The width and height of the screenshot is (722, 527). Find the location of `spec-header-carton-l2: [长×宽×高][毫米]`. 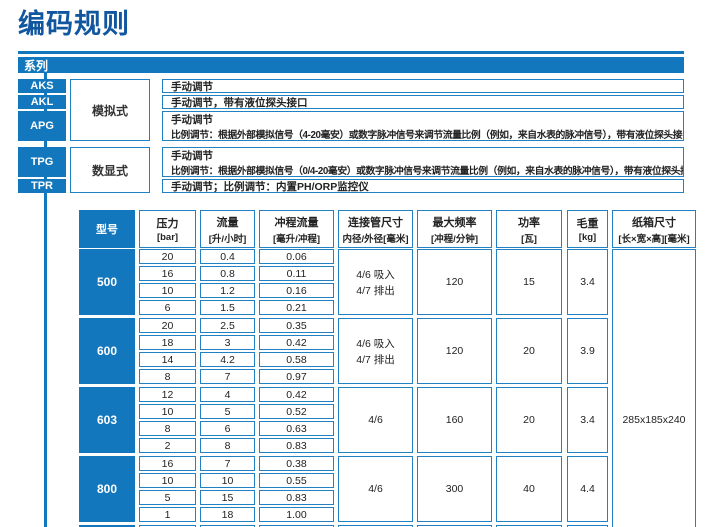

spec-header-carton-l2: [长×宽×高][毫米] is located at coordinates (654, 239).